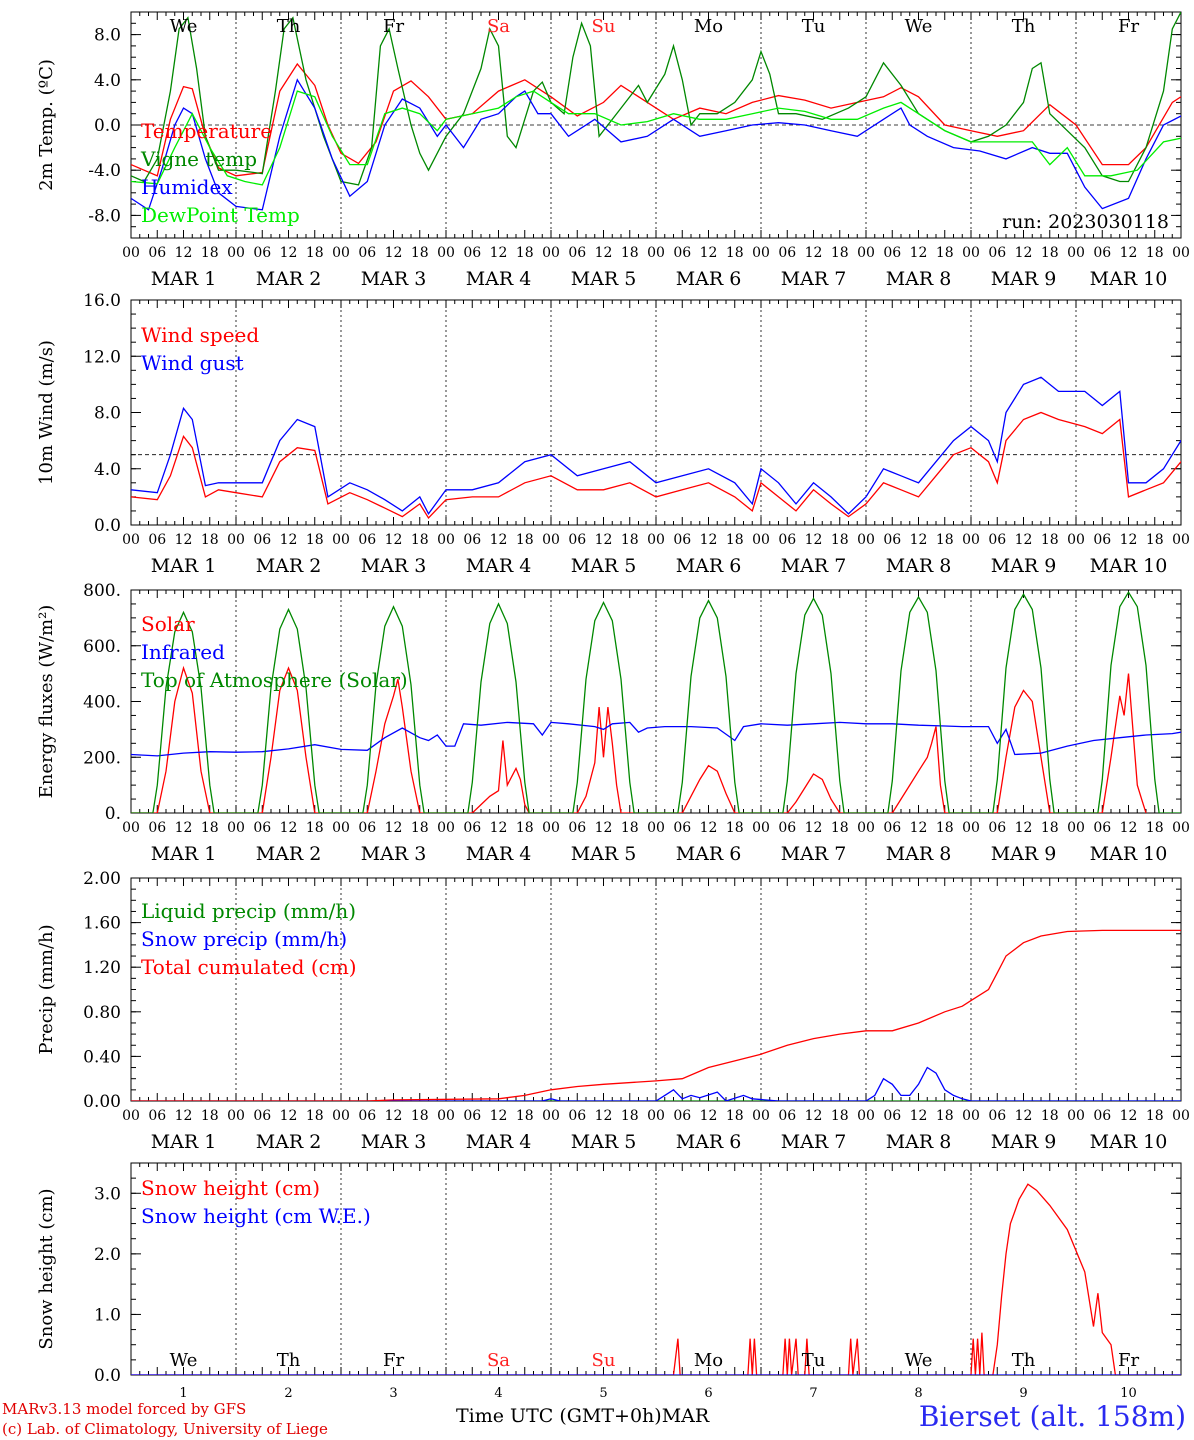 The height and width of the screenshot is (1440, 1194). Describe the element at coordinates (102, 758) in the screenshot. I see `y-tick-label: 200.` at that location.